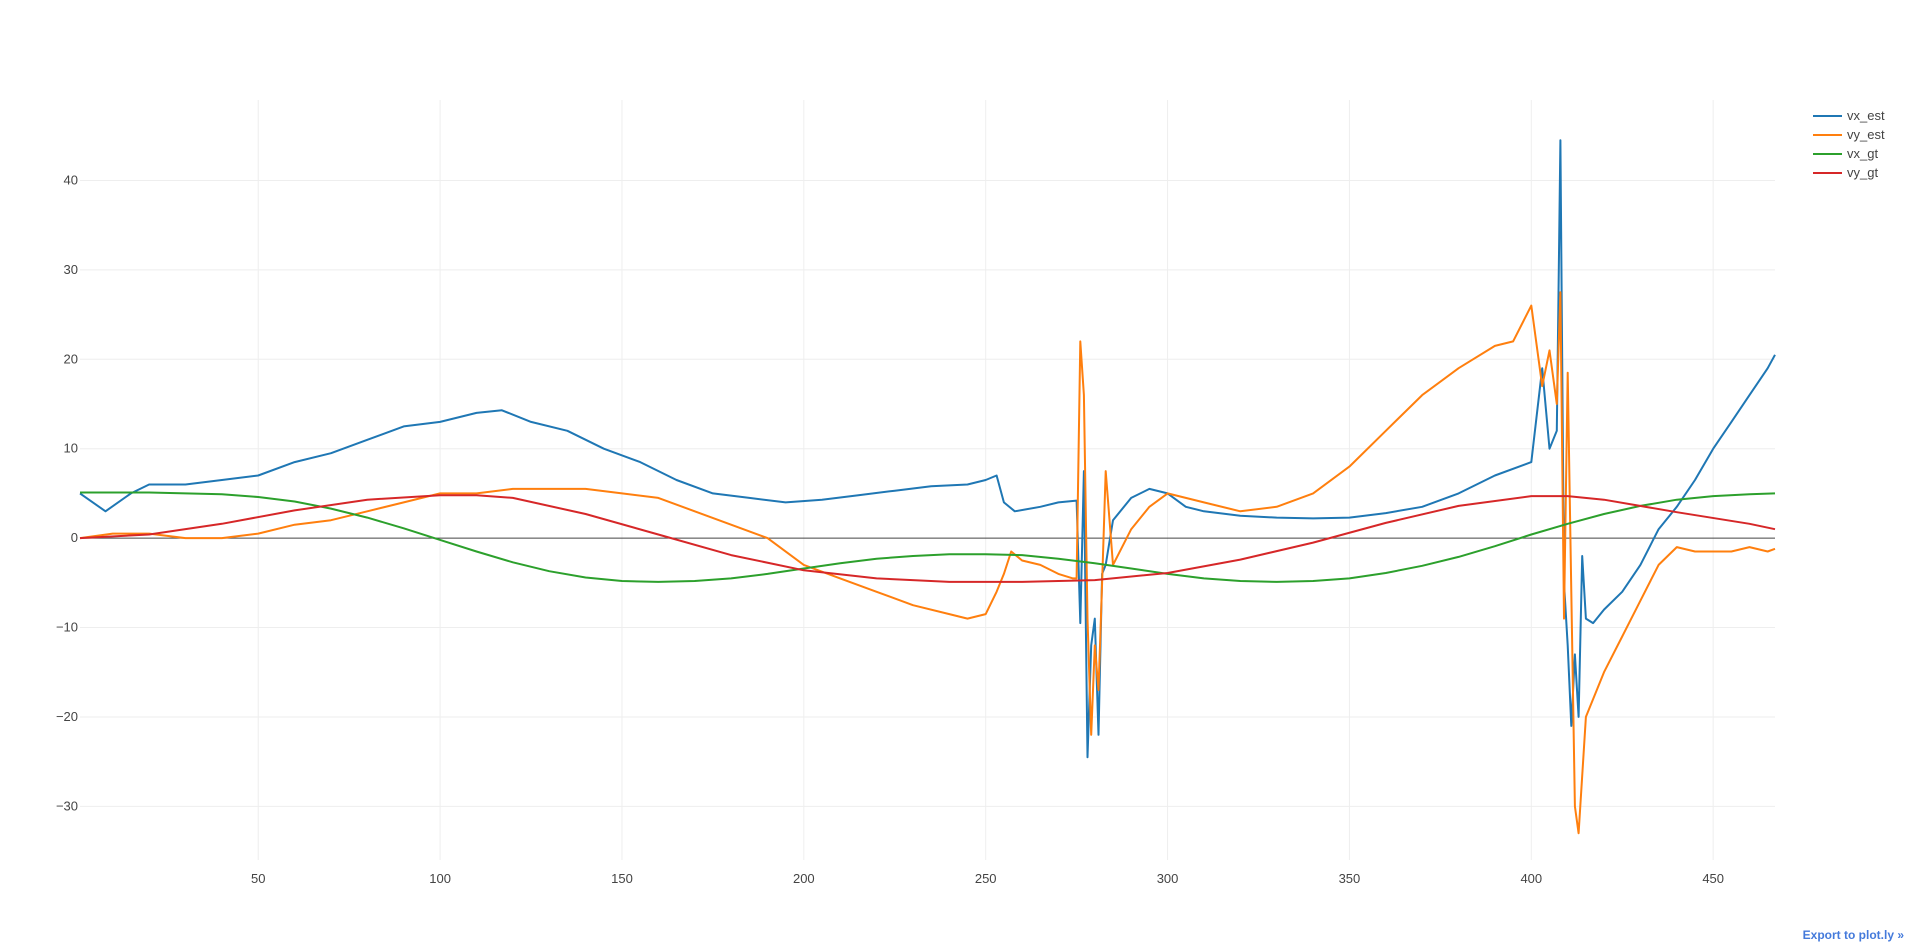  I want to click on y-tick-label--20: −20, so click(67, 716).